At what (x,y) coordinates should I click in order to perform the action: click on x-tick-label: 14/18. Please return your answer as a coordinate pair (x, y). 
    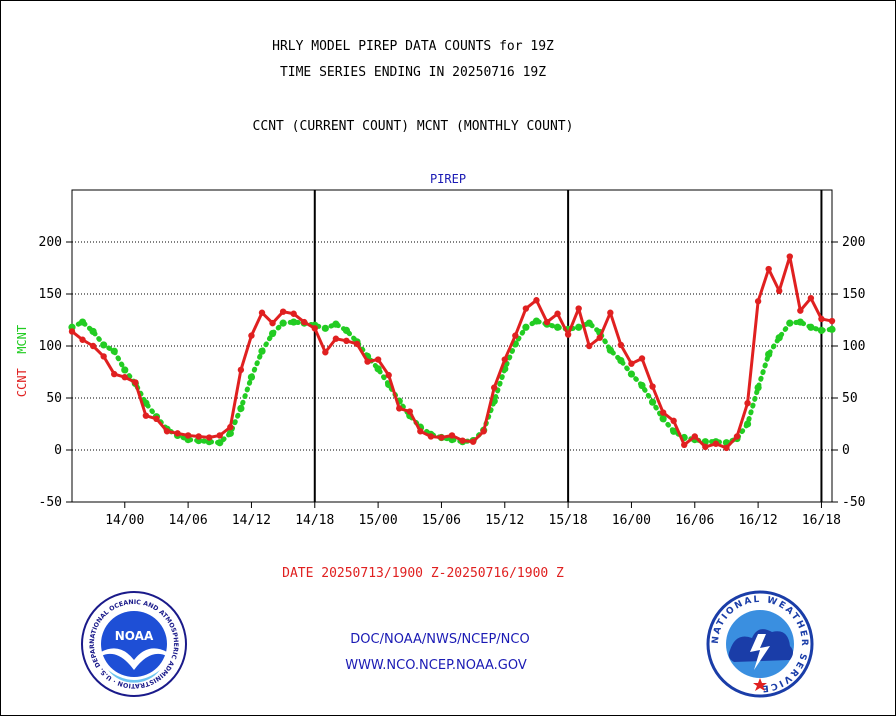
    Looking at the image, I should click on (314, 520).